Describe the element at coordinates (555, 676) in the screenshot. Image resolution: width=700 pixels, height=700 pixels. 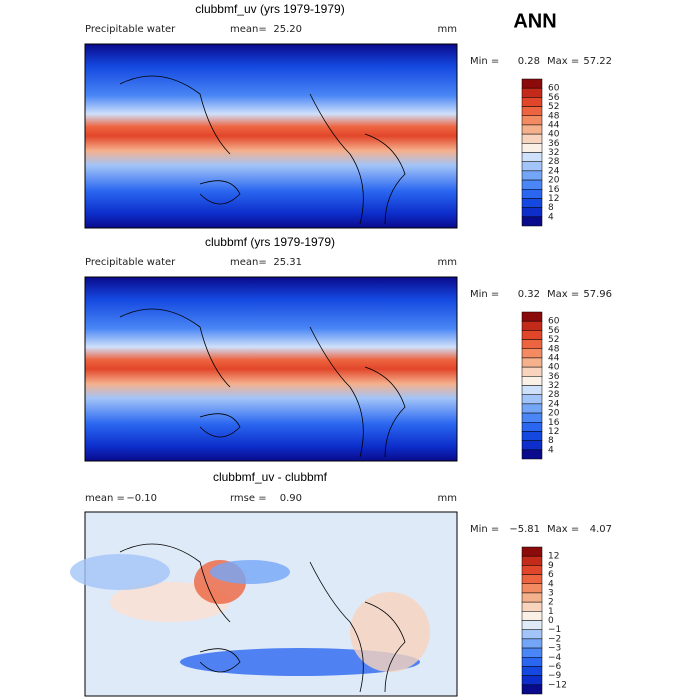
I see `colorbar-label: −9` at that location.